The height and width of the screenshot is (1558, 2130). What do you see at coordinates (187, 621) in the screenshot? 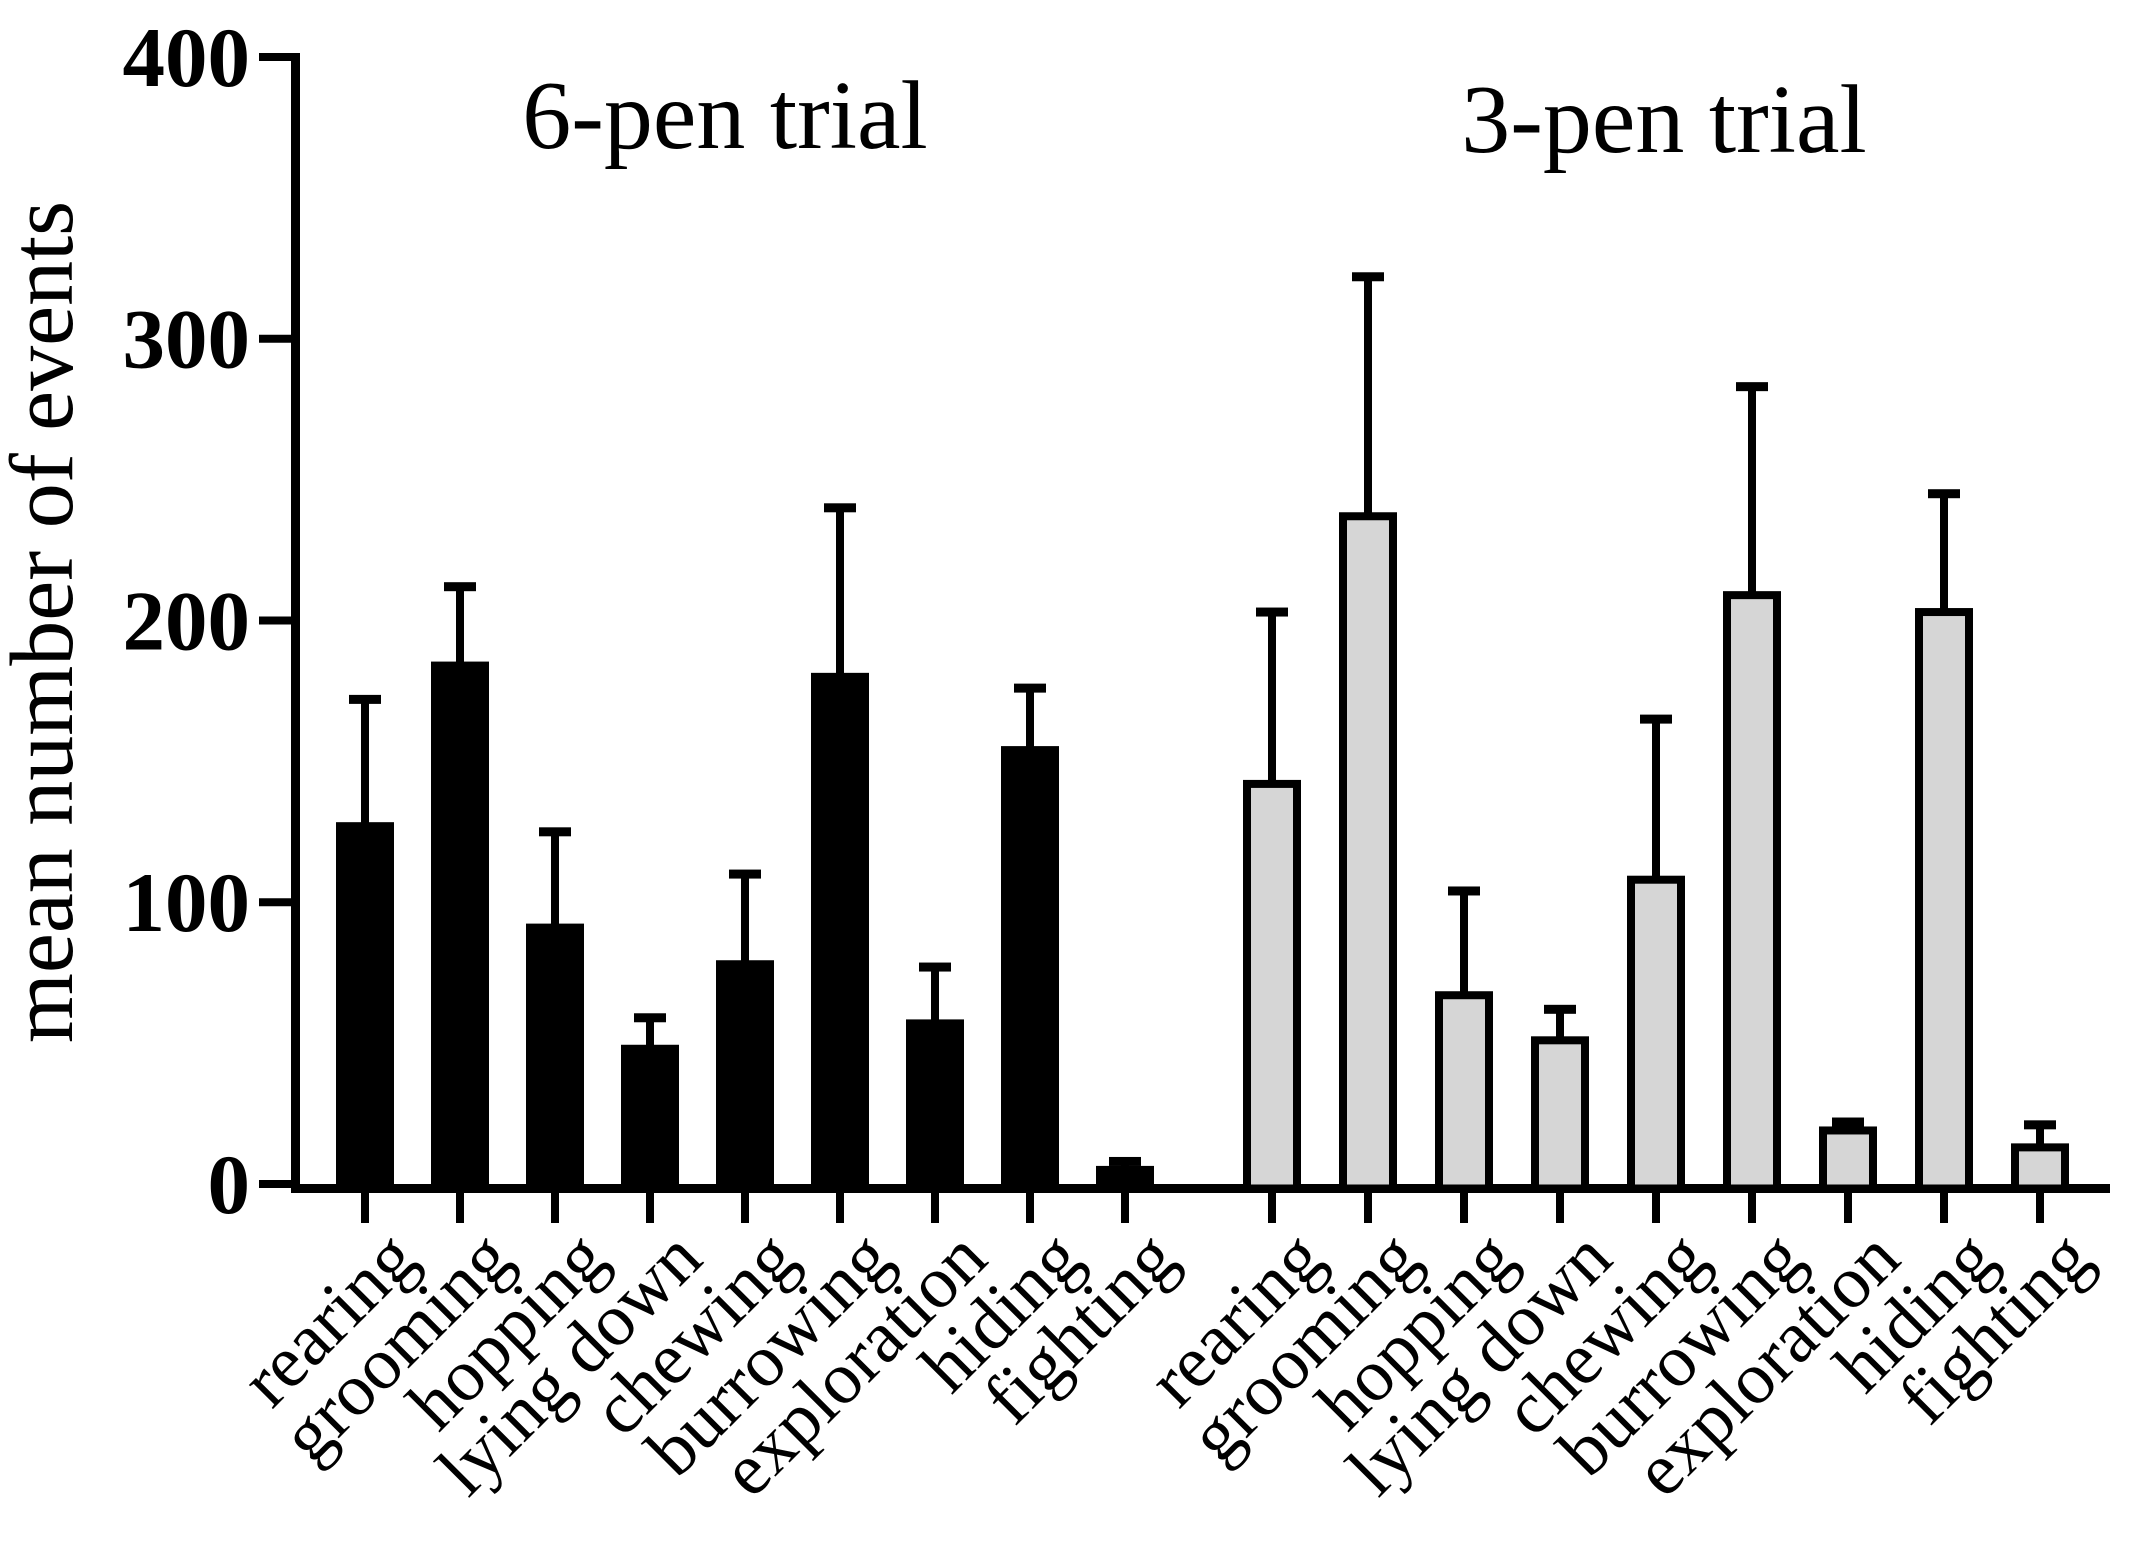
I see `y-tick-label: 200` at bounding box center [187, 621].